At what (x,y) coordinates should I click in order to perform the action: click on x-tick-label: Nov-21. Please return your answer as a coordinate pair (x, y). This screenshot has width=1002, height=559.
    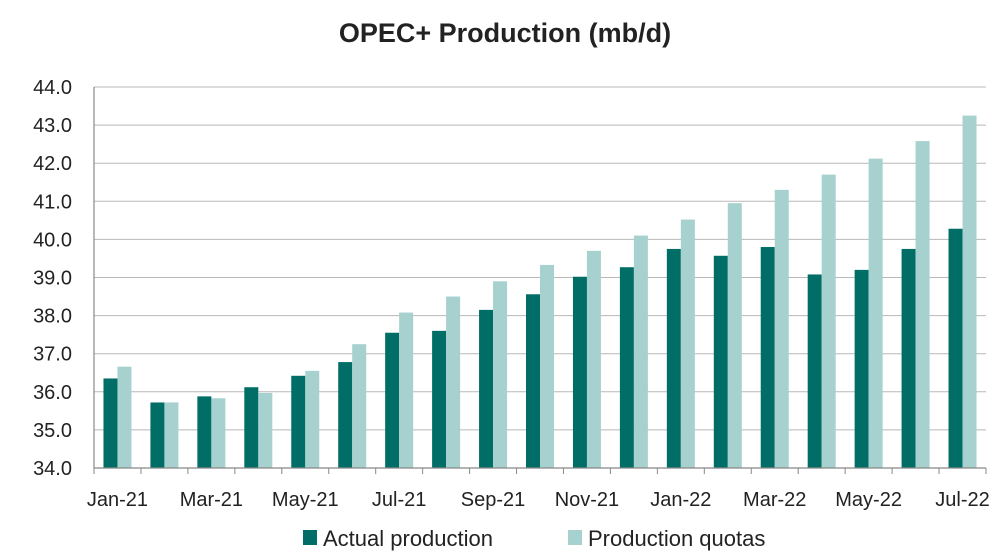
    Looking at the image, I should click on (587, 500).